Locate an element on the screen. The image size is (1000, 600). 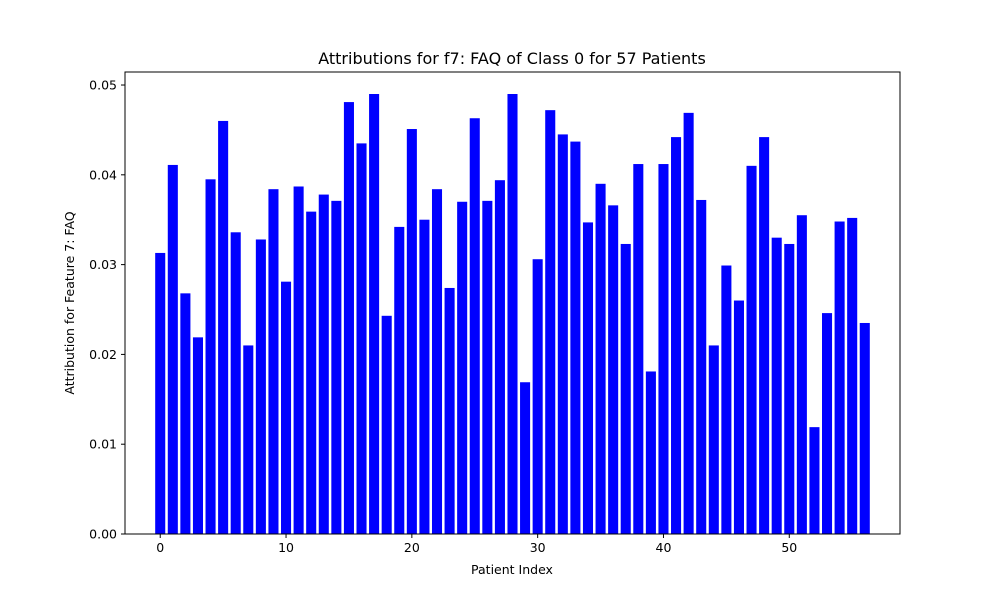
y-tick-label: 0.01 is located at coordinates (103, 444).